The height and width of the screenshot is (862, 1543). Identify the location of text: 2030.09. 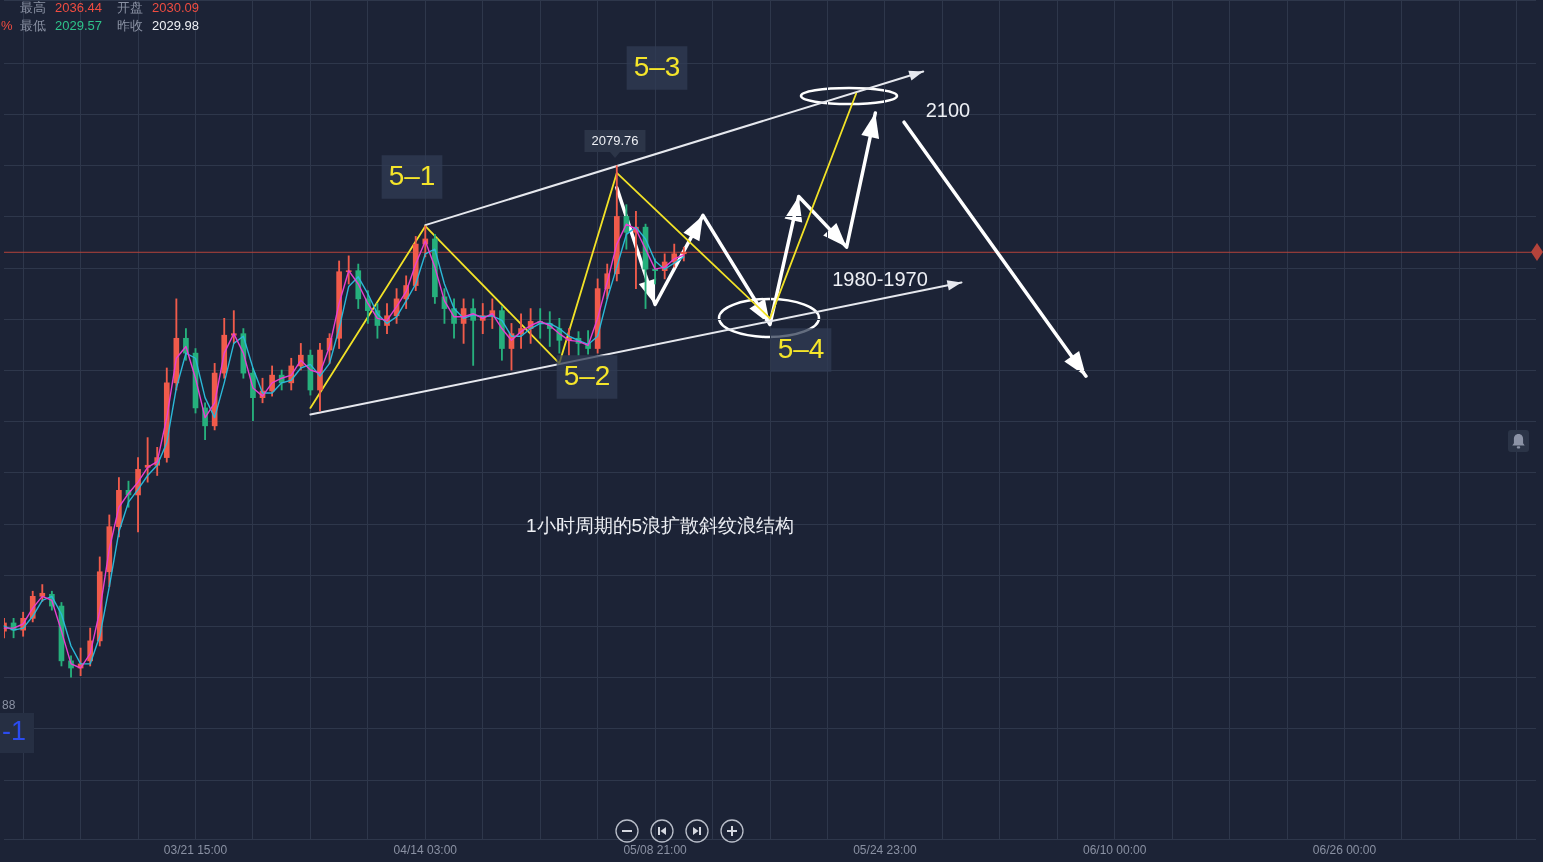
(175, 7).